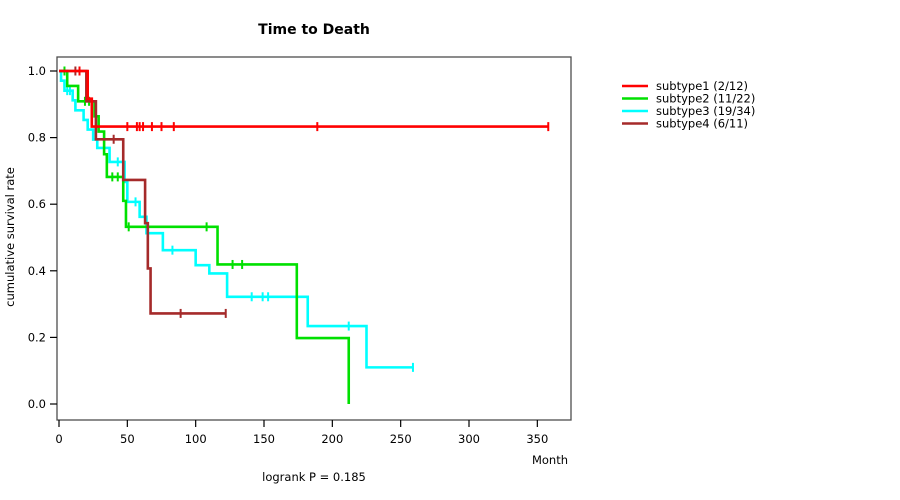  Describe the element at coordinates (314, 477) in the screenshot. I see `logrank-annotation: logrank P = 0.185` at that location.